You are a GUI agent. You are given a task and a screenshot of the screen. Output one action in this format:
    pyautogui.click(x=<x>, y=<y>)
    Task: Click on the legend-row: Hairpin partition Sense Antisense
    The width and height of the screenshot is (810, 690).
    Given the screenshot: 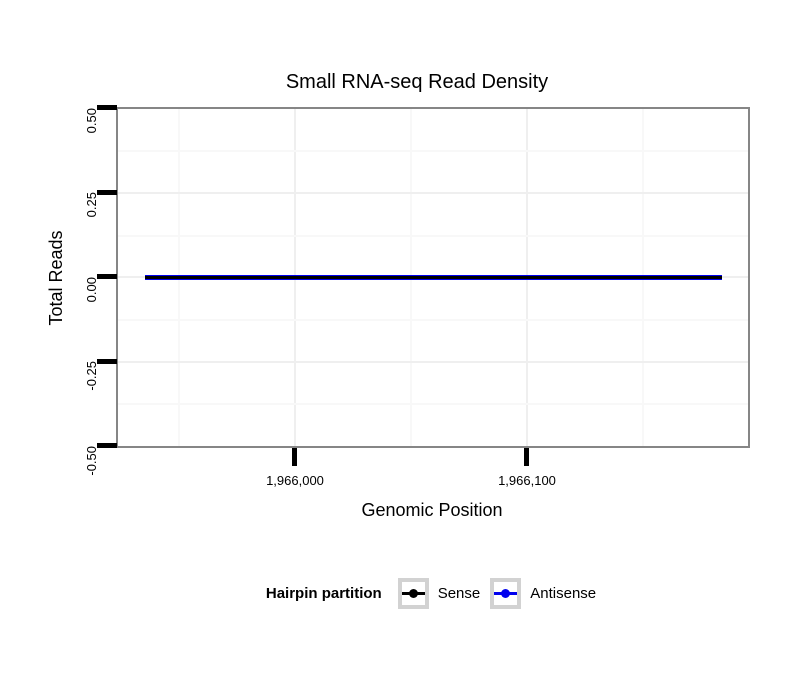 What is the action you would take?
    pyautogui.click(x=431, y=593)
    